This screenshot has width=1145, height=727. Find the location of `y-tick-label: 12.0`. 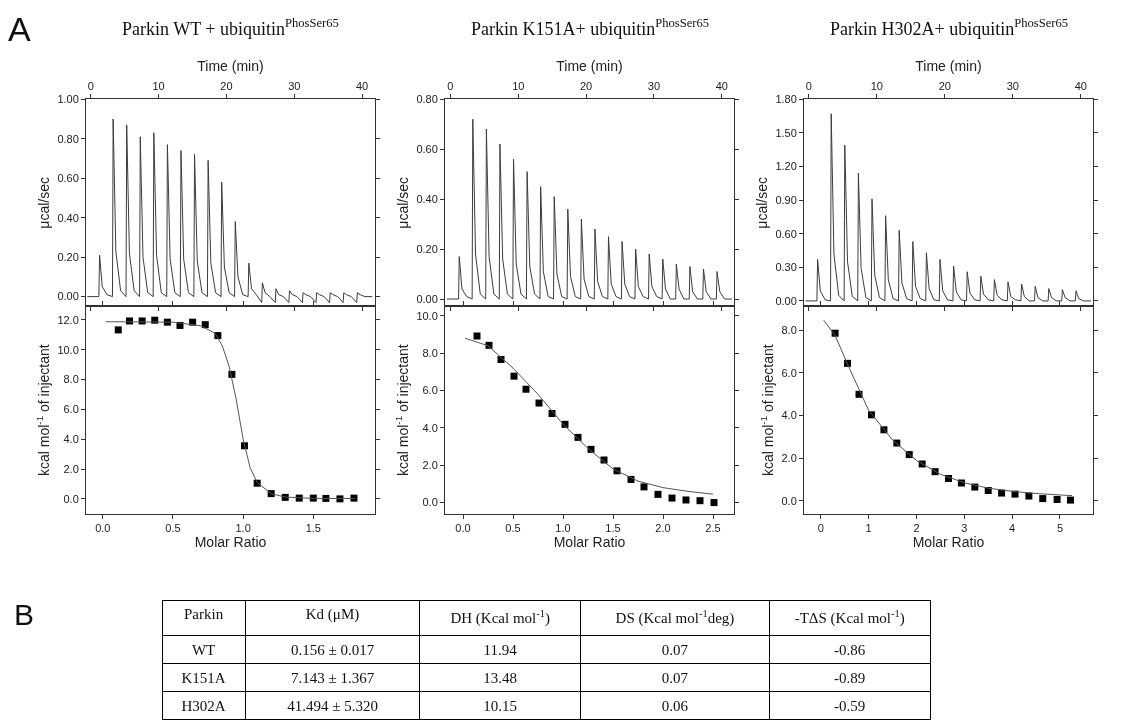

y-tick-label: 12.0 is located at coordinates (68, 319).